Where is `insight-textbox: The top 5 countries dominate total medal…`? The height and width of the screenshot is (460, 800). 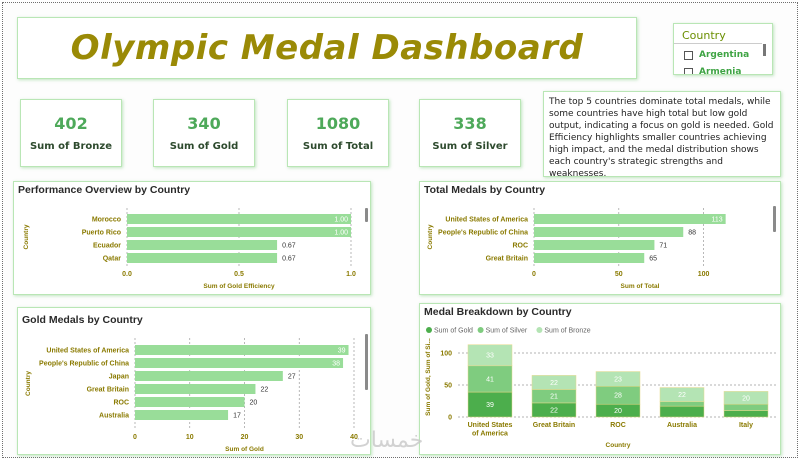
insight-textbox: The top 5 countries dominate total medal… is located at coordinates (662, 135).